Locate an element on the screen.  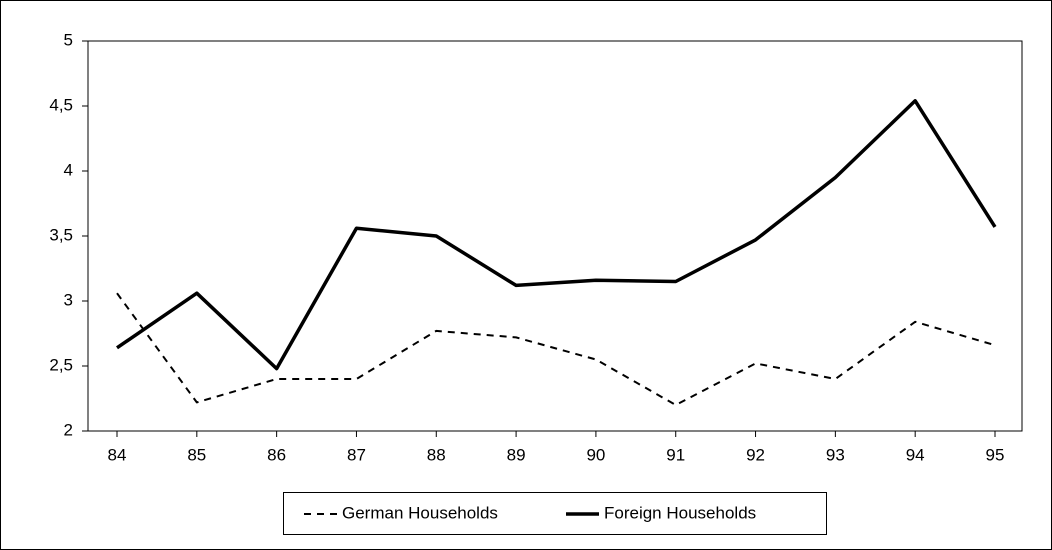
legend-box is located at coordinates (555, 513).